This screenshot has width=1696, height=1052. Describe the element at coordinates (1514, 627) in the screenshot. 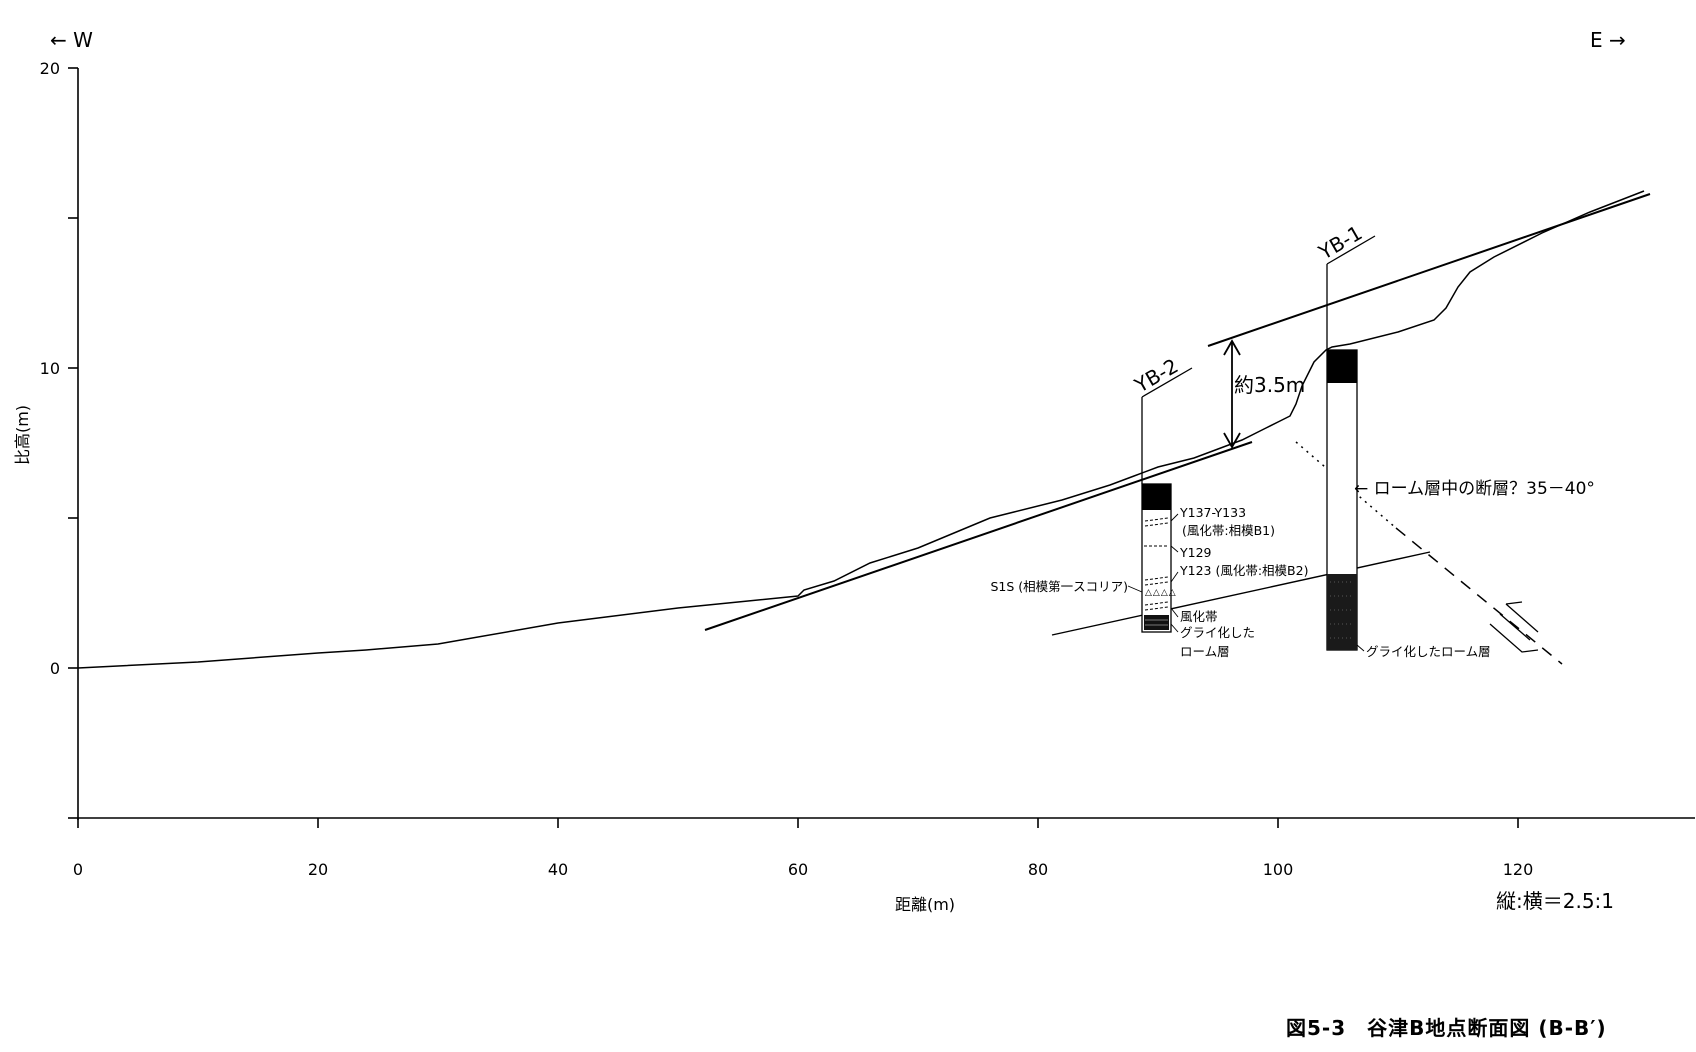

I see `fault-displacement-arrows` at that location.